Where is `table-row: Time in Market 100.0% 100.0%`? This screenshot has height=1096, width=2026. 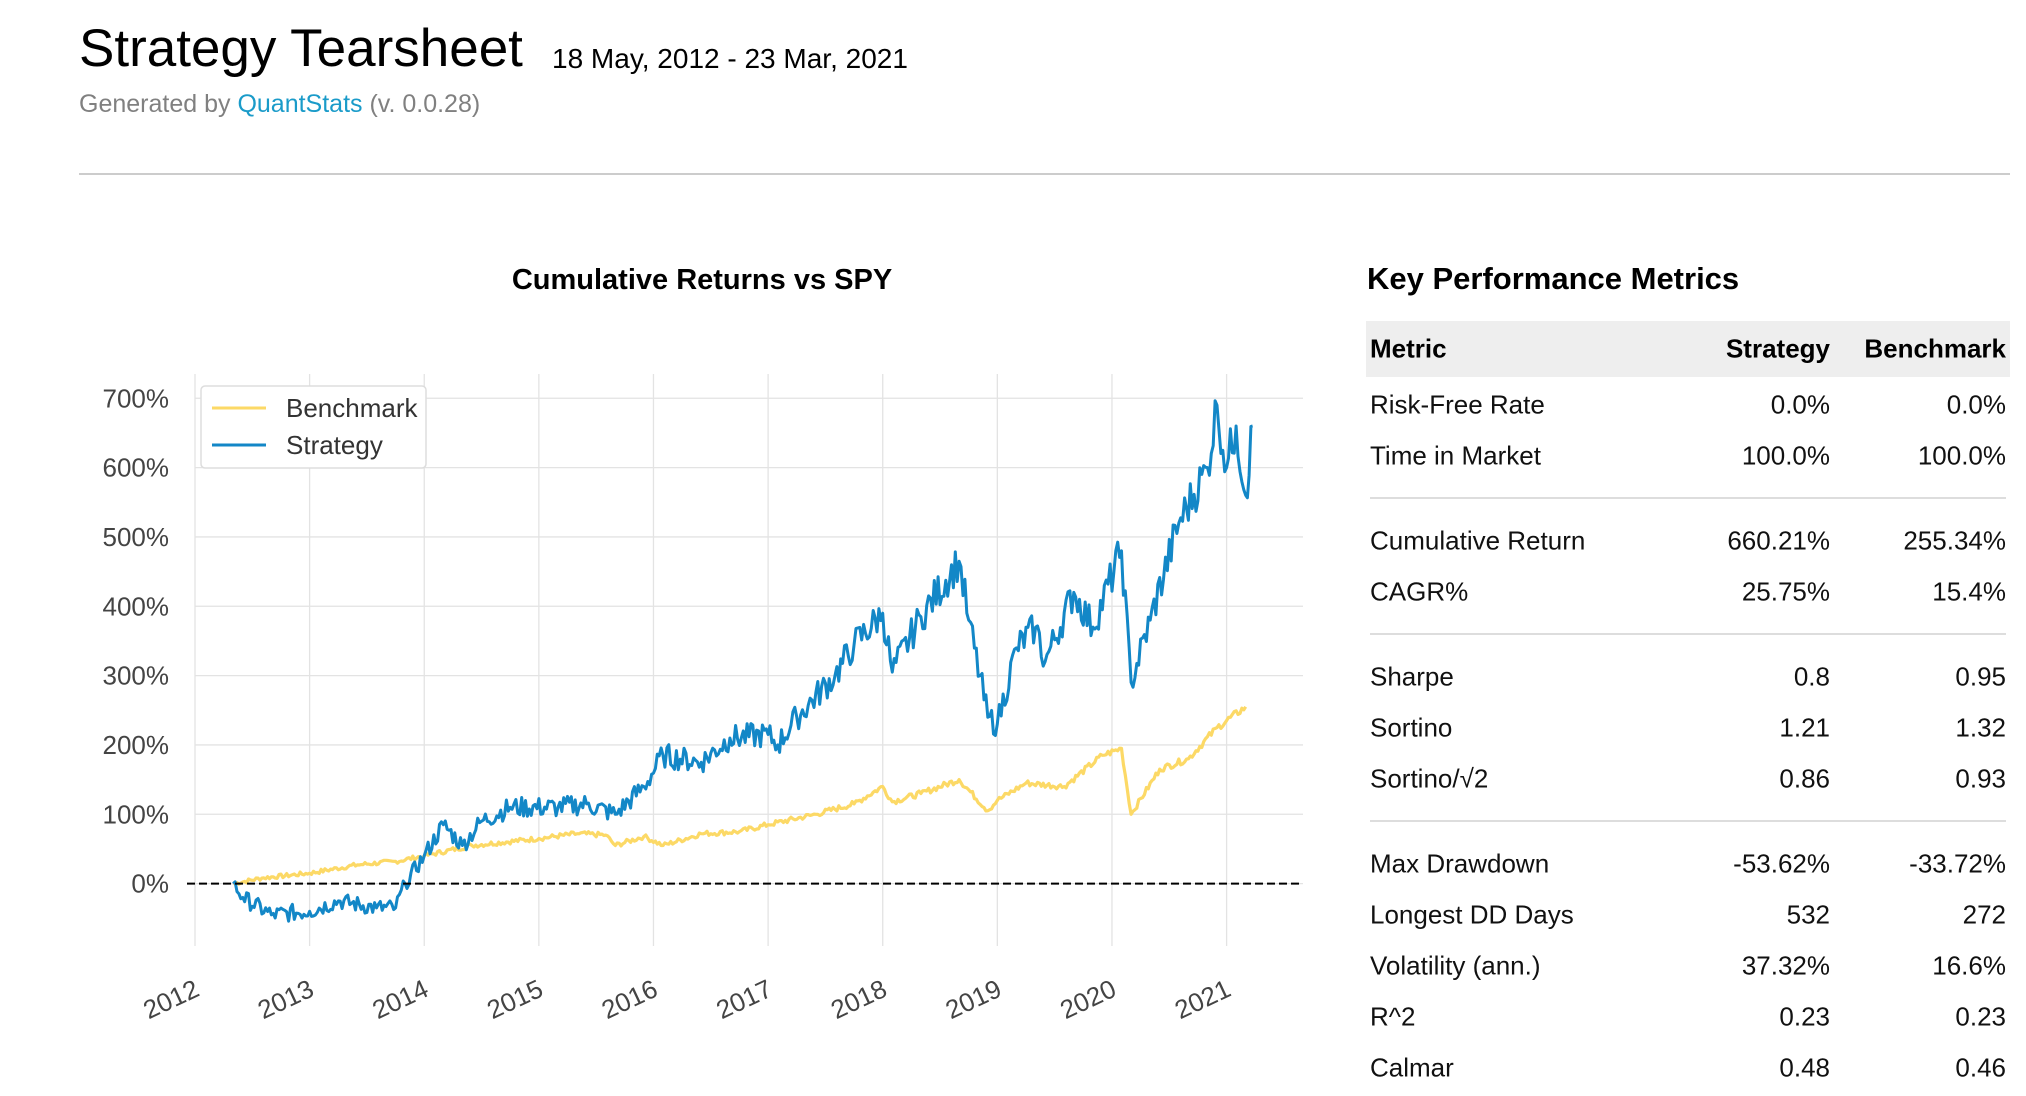 table-row: Time in Market 100.0% 100.0% is located at coordinates (1688, 455).